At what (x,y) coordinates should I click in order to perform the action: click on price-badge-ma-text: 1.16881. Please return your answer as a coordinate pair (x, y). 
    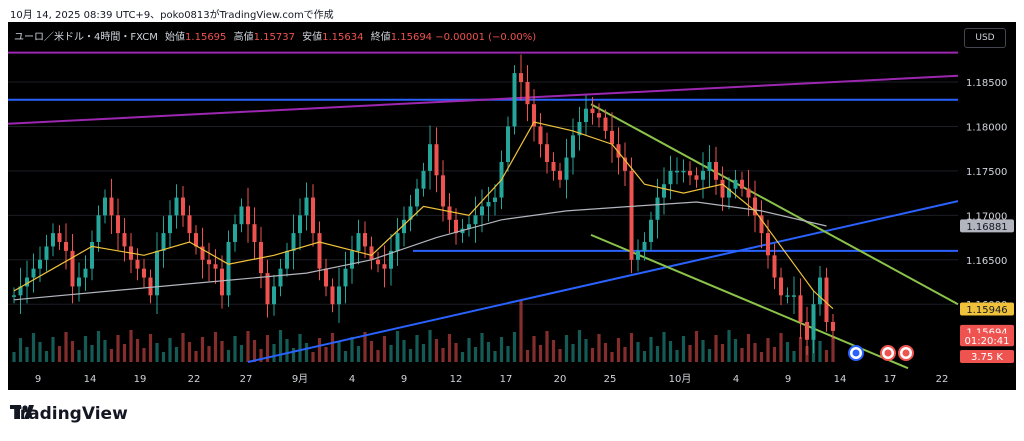
    Looking at the image, I should click on (986, 227).